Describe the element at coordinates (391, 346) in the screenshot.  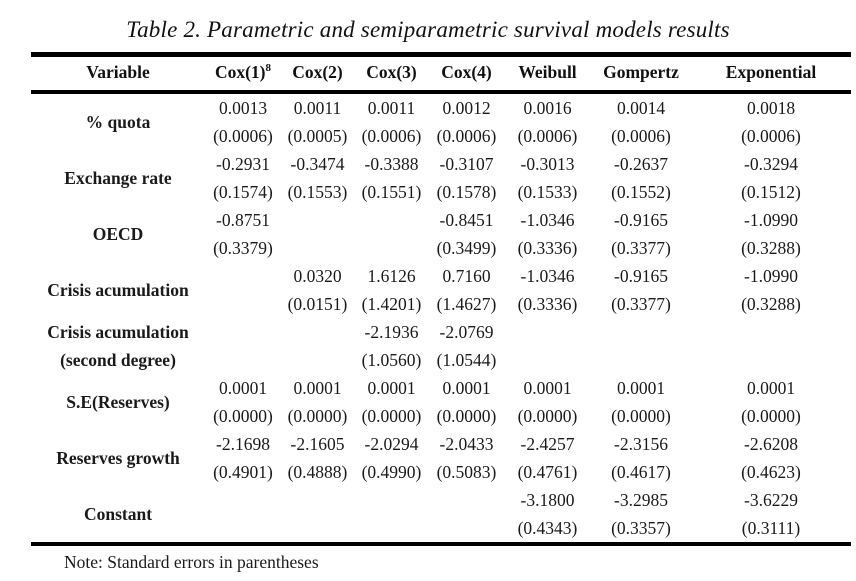
I see `value-cell: -2.1936 (1.0560)` at that location.